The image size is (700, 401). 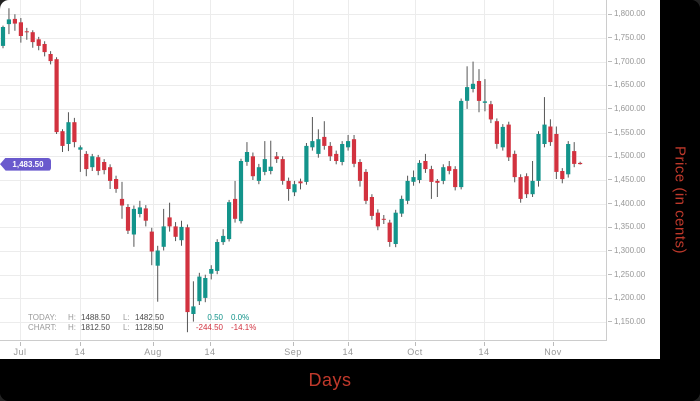 I want to click on x-tick-label: Oct, so click(x=415, y=352).